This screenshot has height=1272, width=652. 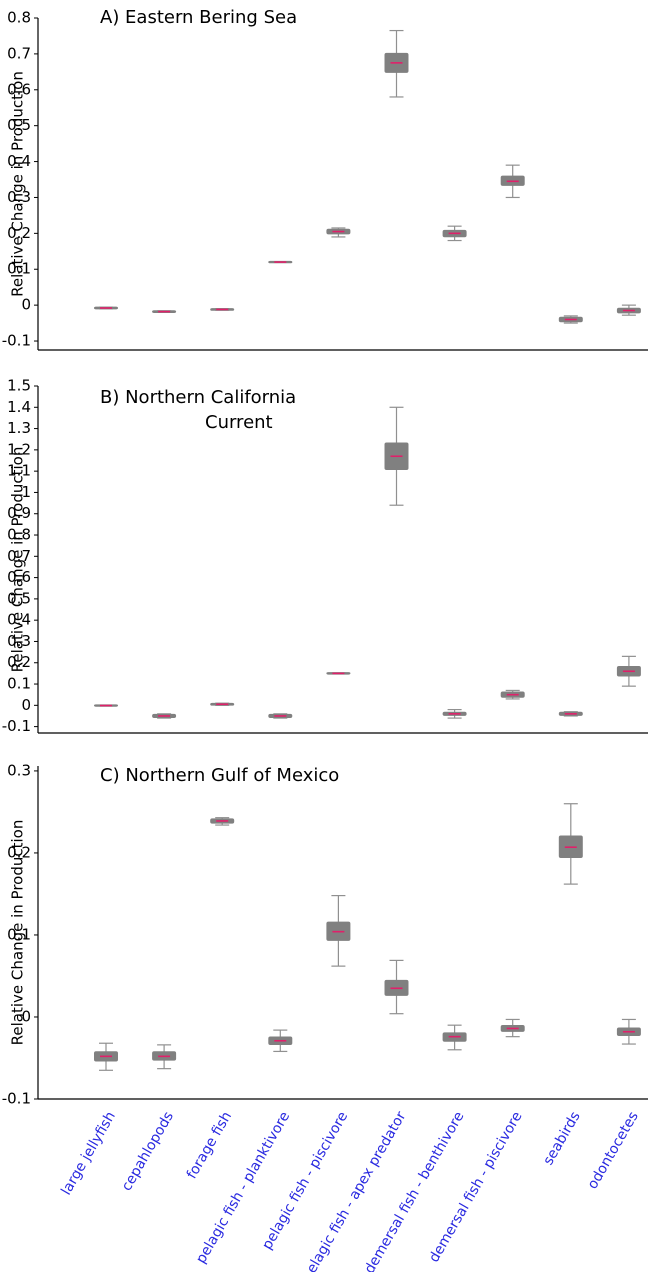 I want to click on y-tick-label: 1.2, so click(x=19, y=449).